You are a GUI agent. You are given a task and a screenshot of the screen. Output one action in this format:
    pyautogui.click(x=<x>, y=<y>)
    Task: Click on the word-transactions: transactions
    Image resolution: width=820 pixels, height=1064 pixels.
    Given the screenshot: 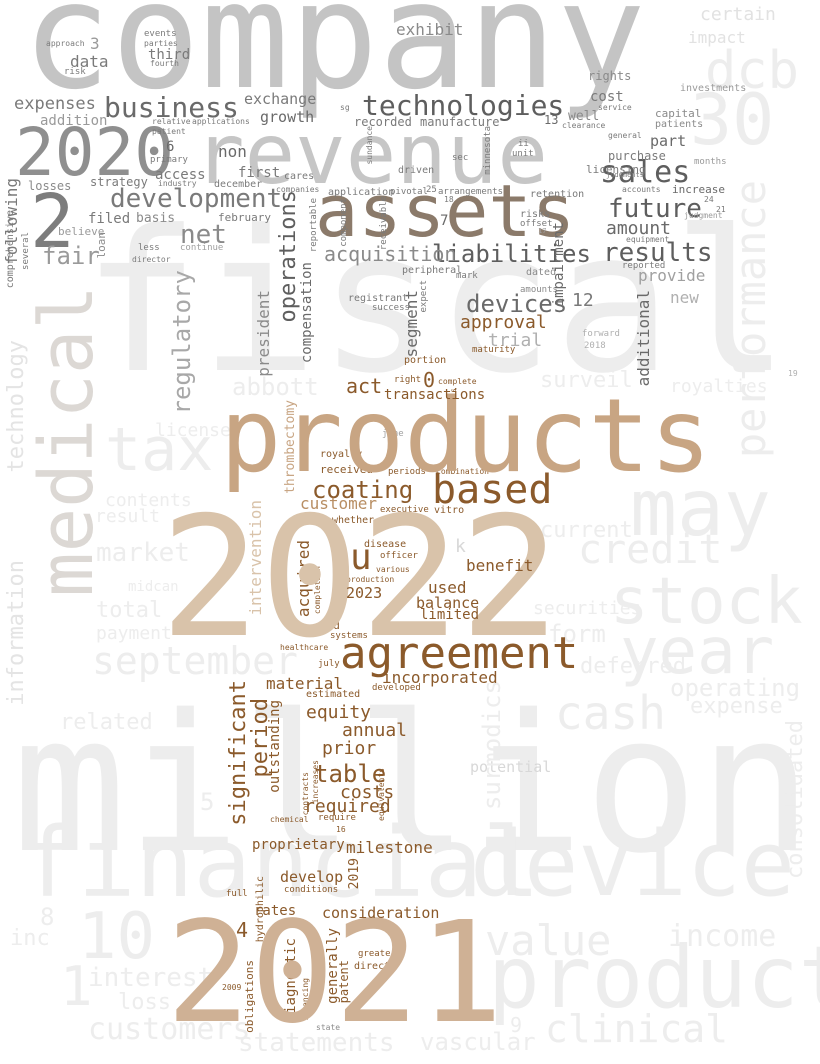 What is the action you would take?
    pyautogui.click(x=435, y=395)
    